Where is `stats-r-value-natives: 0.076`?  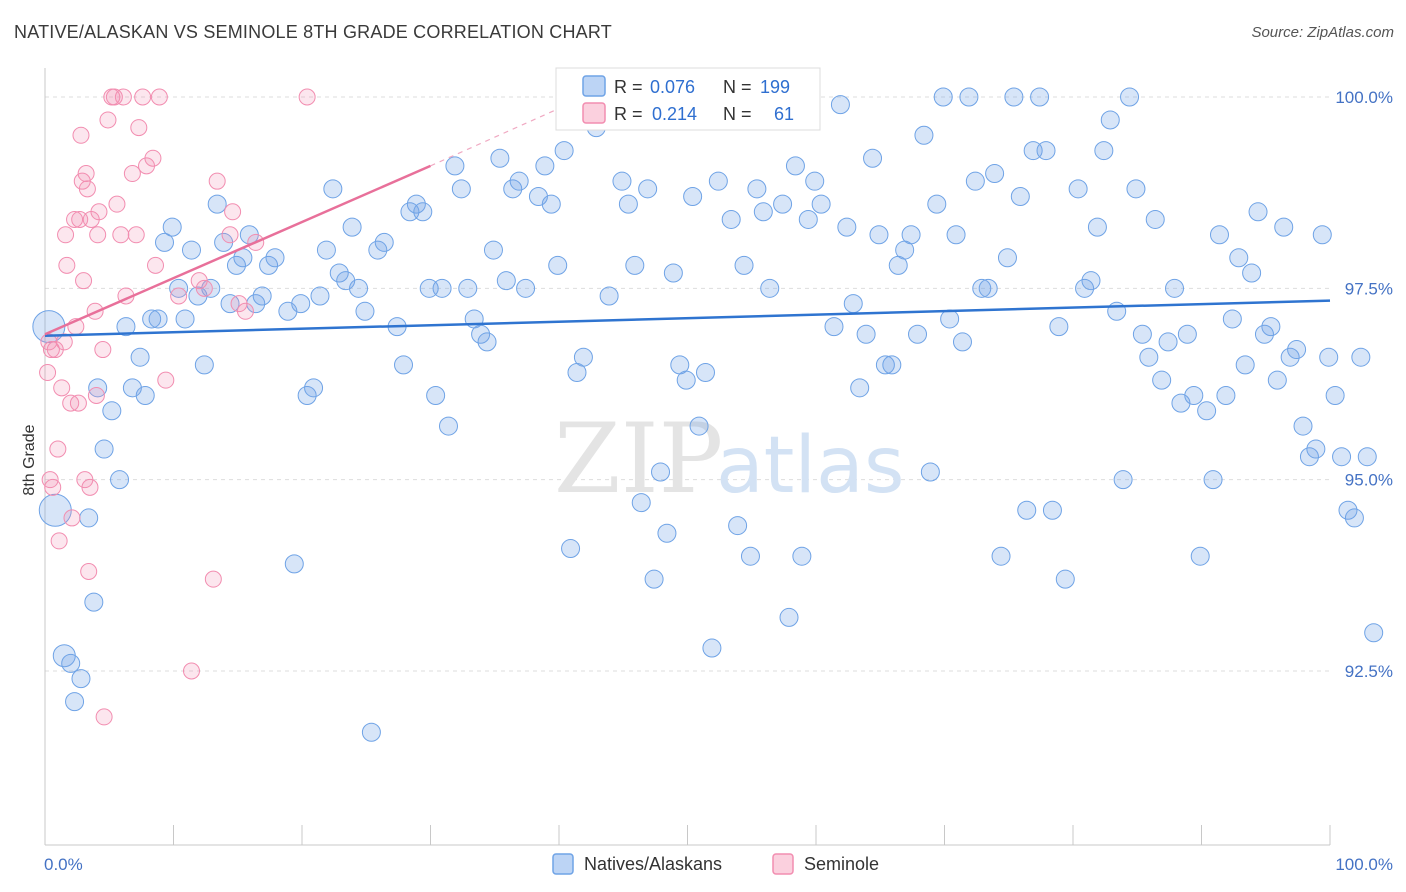 stats-r-value-natives: 0.076 is located at coordinates (672, 87).